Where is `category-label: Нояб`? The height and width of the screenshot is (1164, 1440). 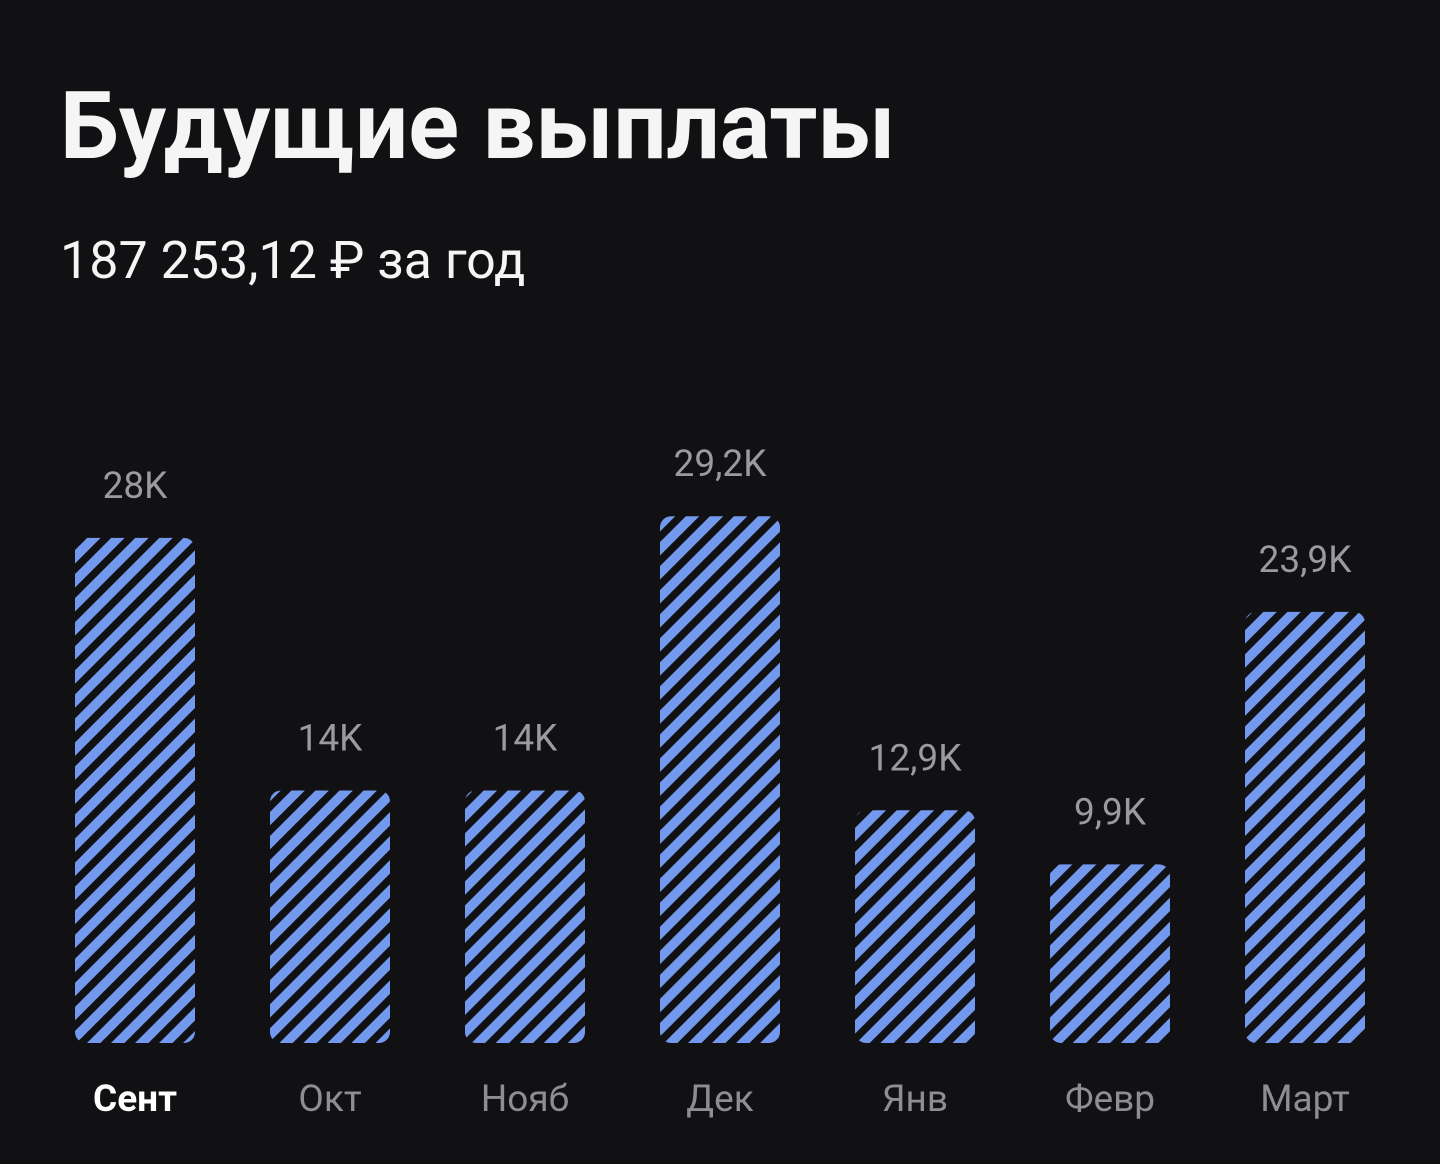 category-label: Нояб is located at coordinates (525, 1099).